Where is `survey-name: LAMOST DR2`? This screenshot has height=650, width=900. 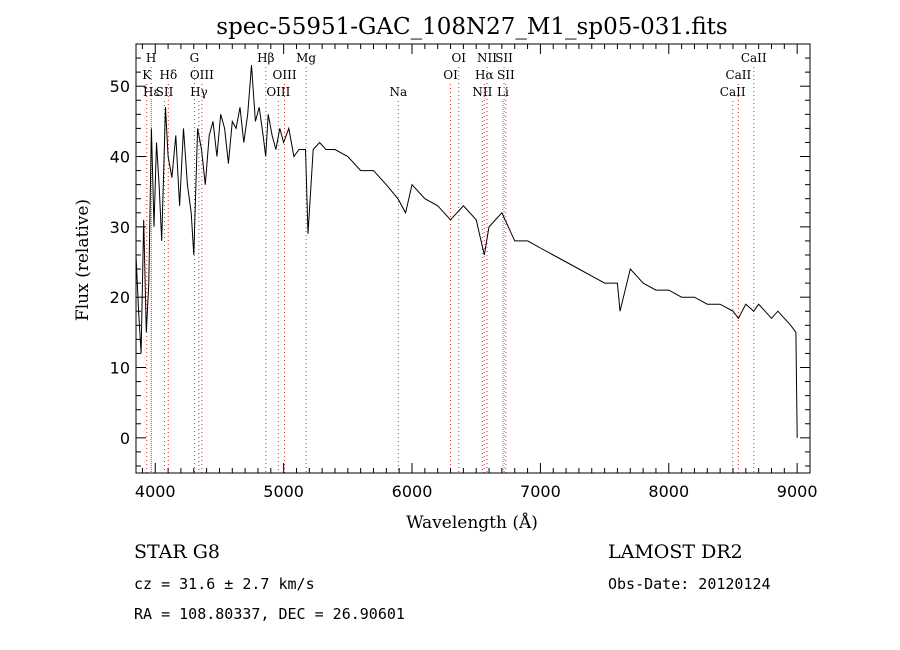
survey-name: LAMOST DR2 is located at coordinates (675, 552).